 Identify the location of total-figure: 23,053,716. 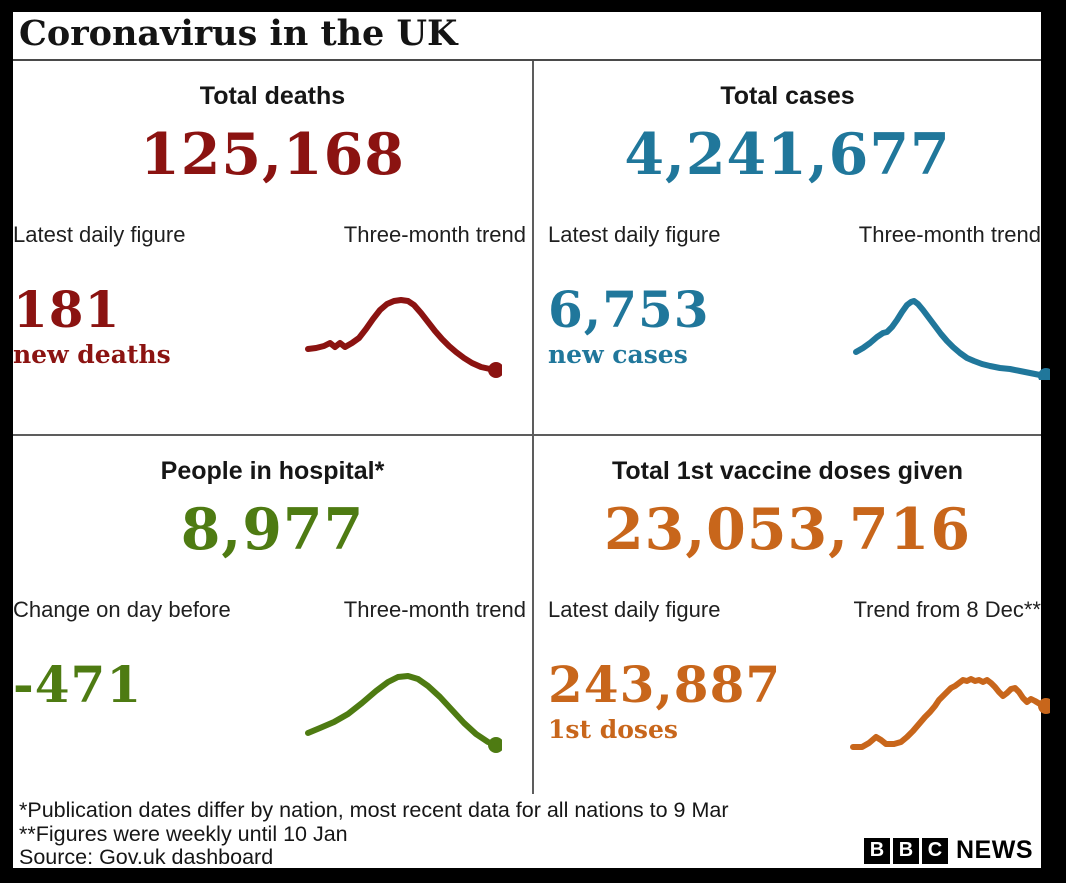
(787, 529).